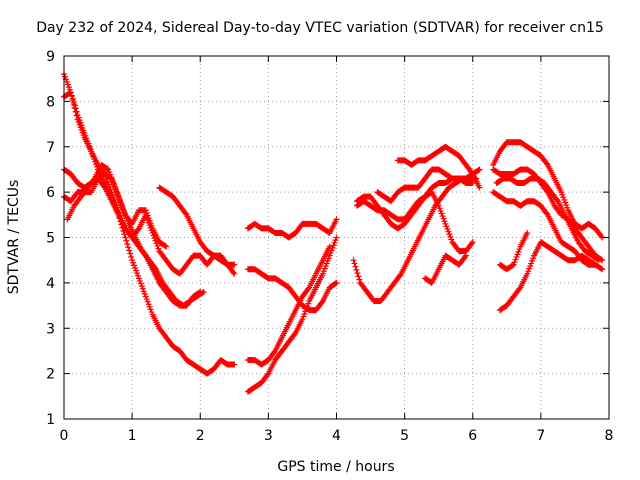  What do you see at coordinates (268, 436) in the screenshot?
I see `x-tick-label: 3` at bounding box center [268, 436].